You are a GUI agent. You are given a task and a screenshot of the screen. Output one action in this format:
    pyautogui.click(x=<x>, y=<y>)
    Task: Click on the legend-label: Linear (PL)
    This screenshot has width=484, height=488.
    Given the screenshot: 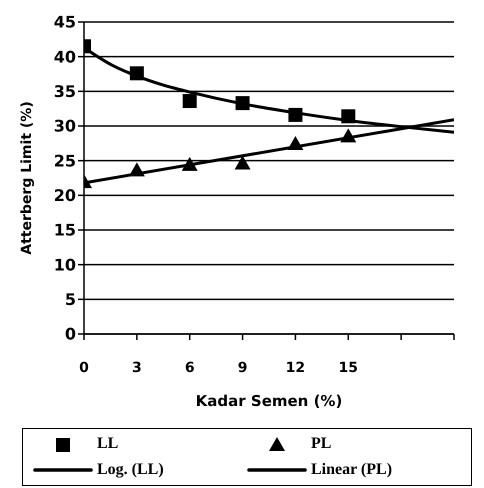 What is the action you would take?
    pyautogui.click(x=351, y=470)
    